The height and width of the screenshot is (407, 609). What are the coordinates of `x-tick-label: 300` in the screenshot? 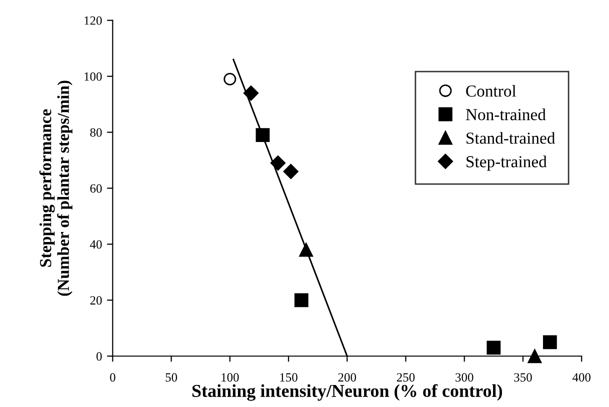 It's located at (465, 377).